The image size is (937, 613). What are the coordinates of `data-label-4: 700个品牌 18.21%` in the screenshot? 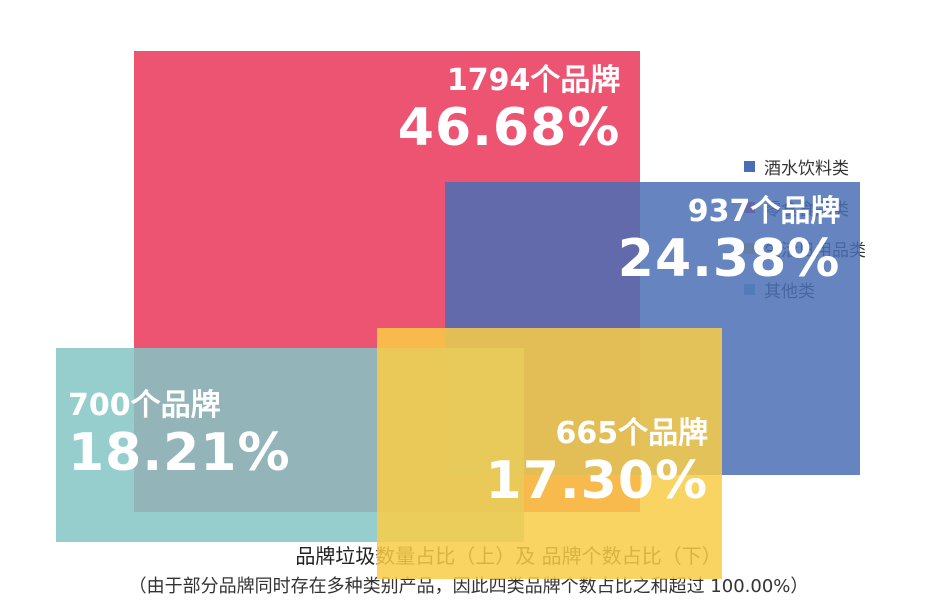 It's located at (179, 435).